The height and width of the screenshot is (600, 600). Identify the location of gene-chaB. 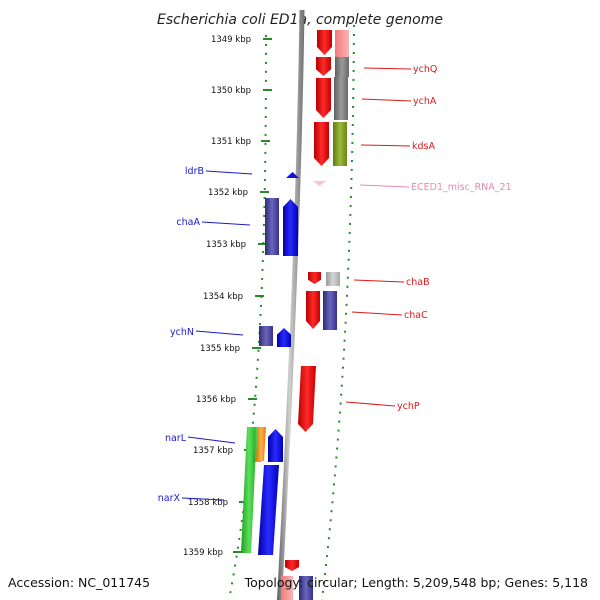
(314, 278).